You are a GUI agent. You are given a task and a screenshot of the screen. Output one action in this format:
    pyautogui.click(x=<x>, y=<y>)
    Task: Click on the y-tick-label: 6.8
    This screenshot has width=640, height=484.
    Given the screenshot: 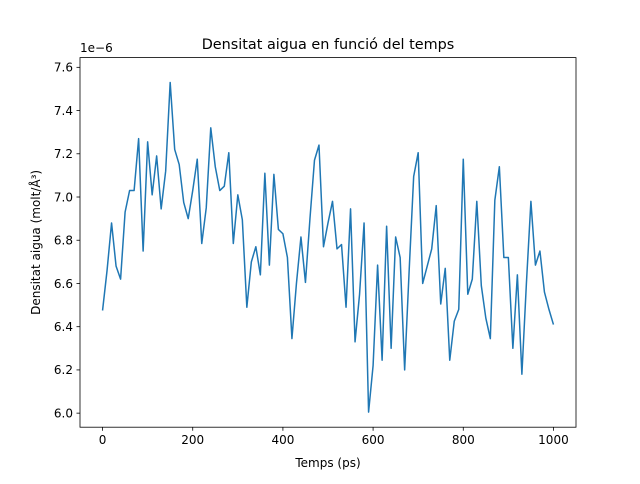 What is the action you would take?
    pyautogui.click(x=63, y=241)
    